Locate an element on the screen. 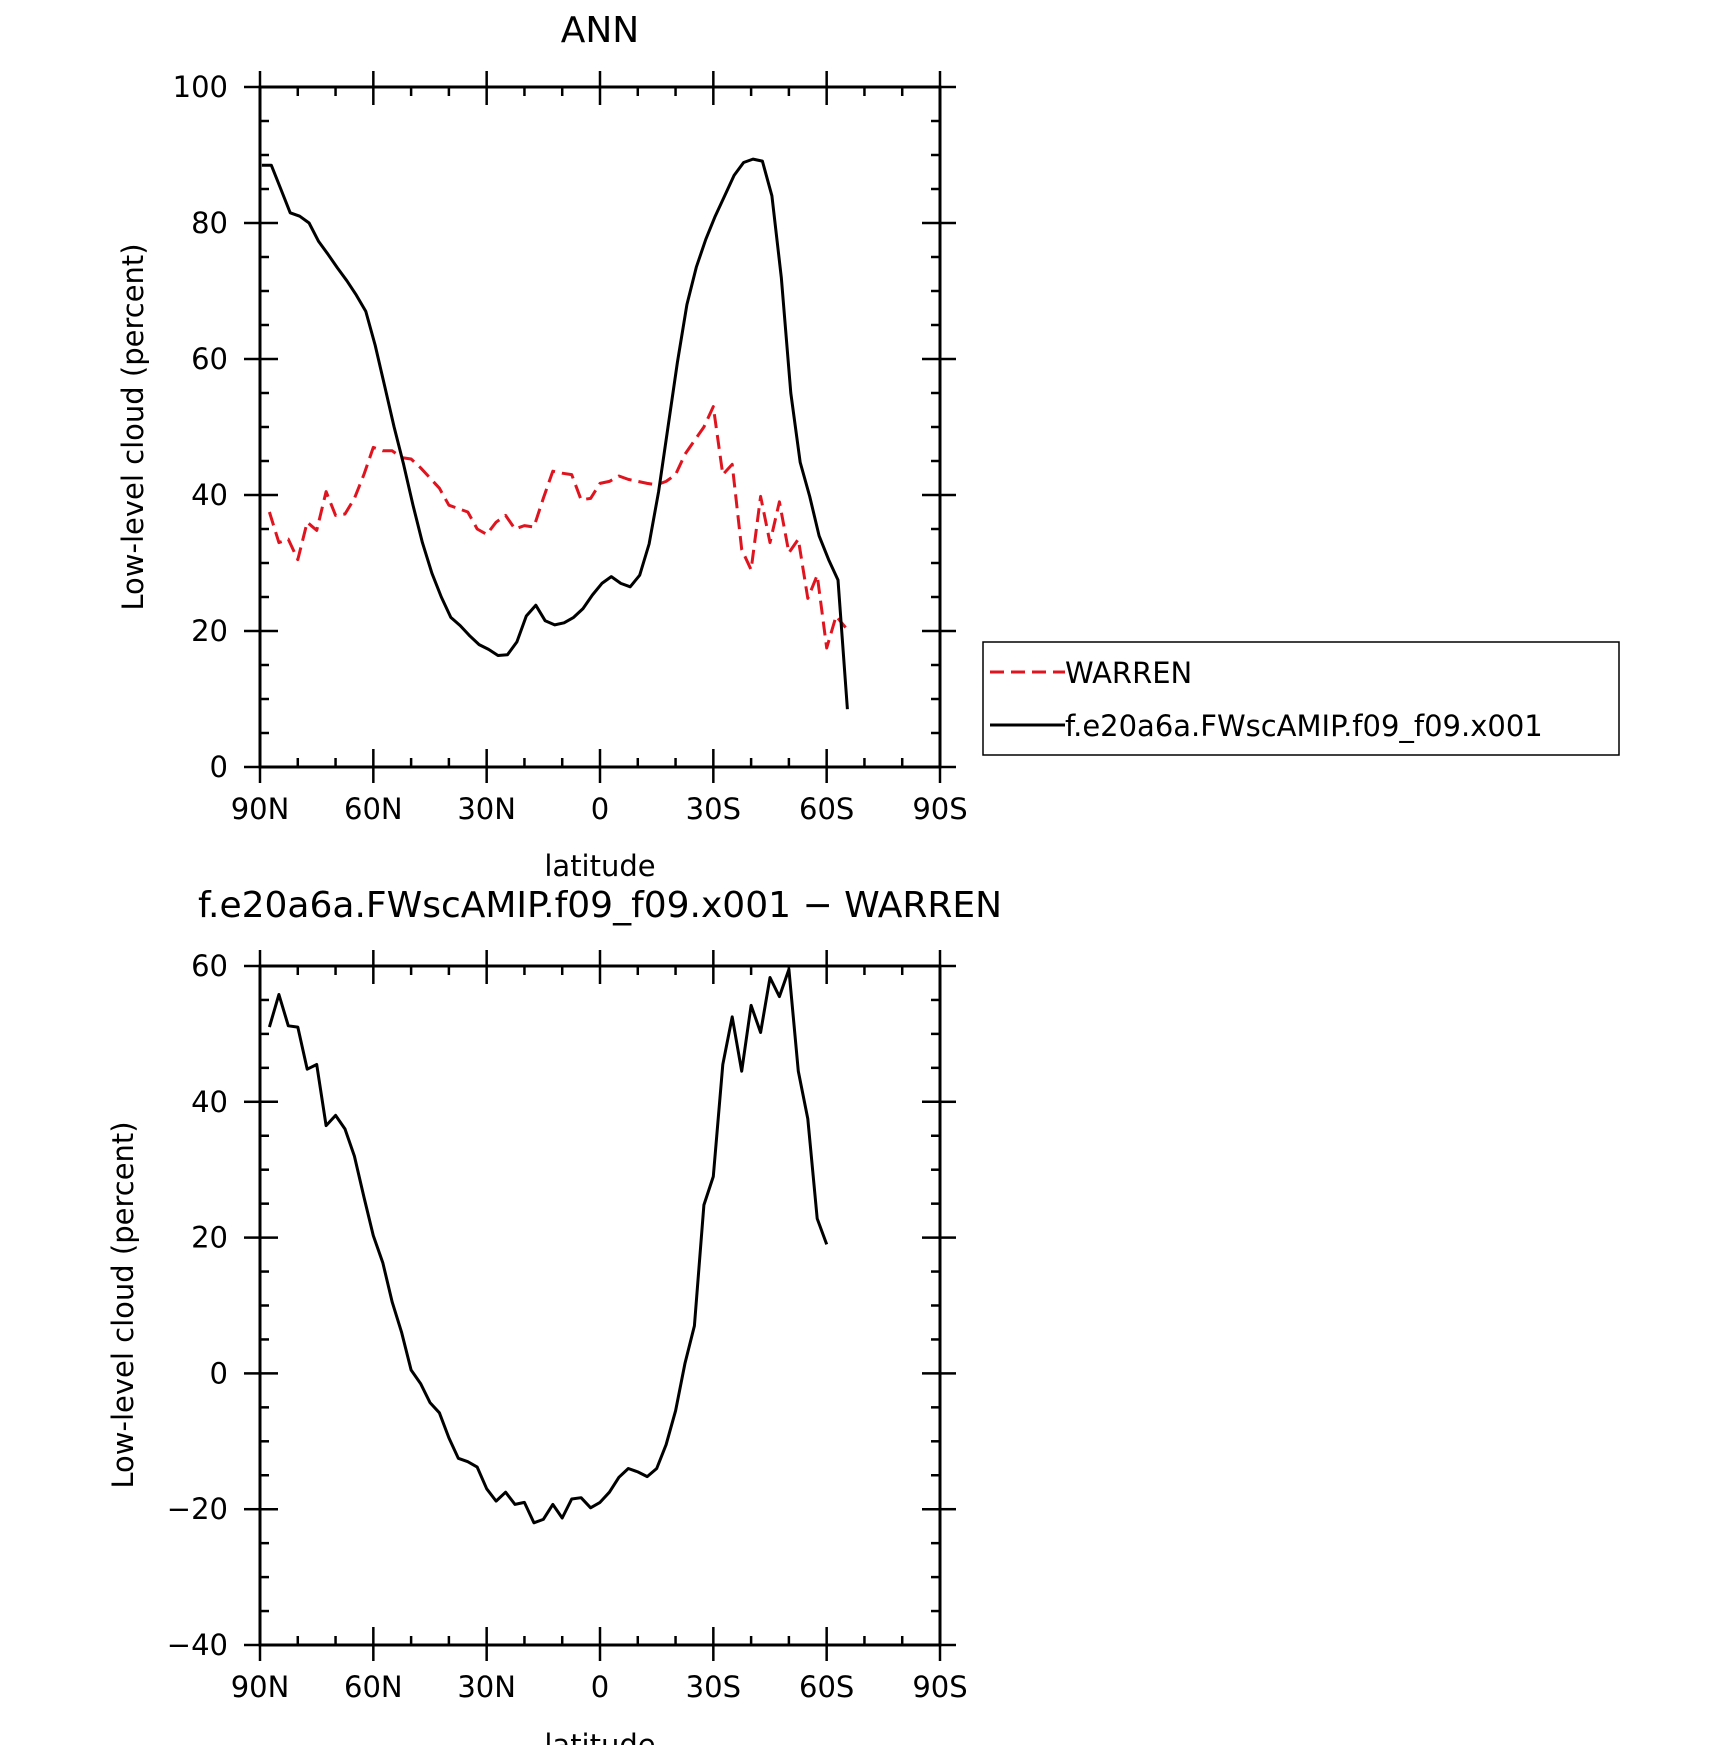  top-series-line-f-e20a6a-fwscamip-f09-f09-x001 is located at coordinates (555, 433).